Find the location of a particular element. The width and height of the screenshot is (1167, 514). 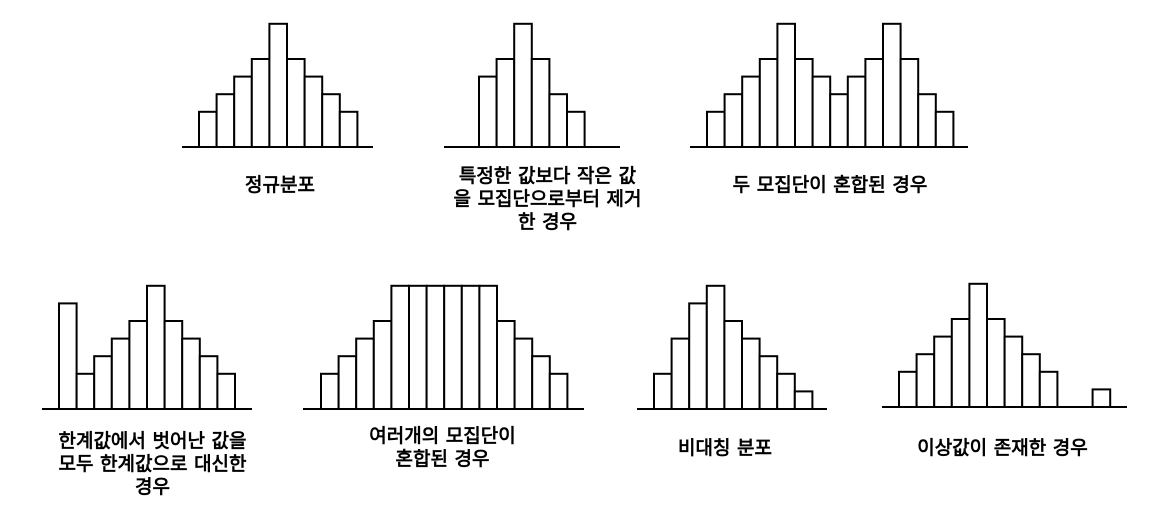

caption-normal-distribution: 정규분포 is located at coordinates (280, 185).